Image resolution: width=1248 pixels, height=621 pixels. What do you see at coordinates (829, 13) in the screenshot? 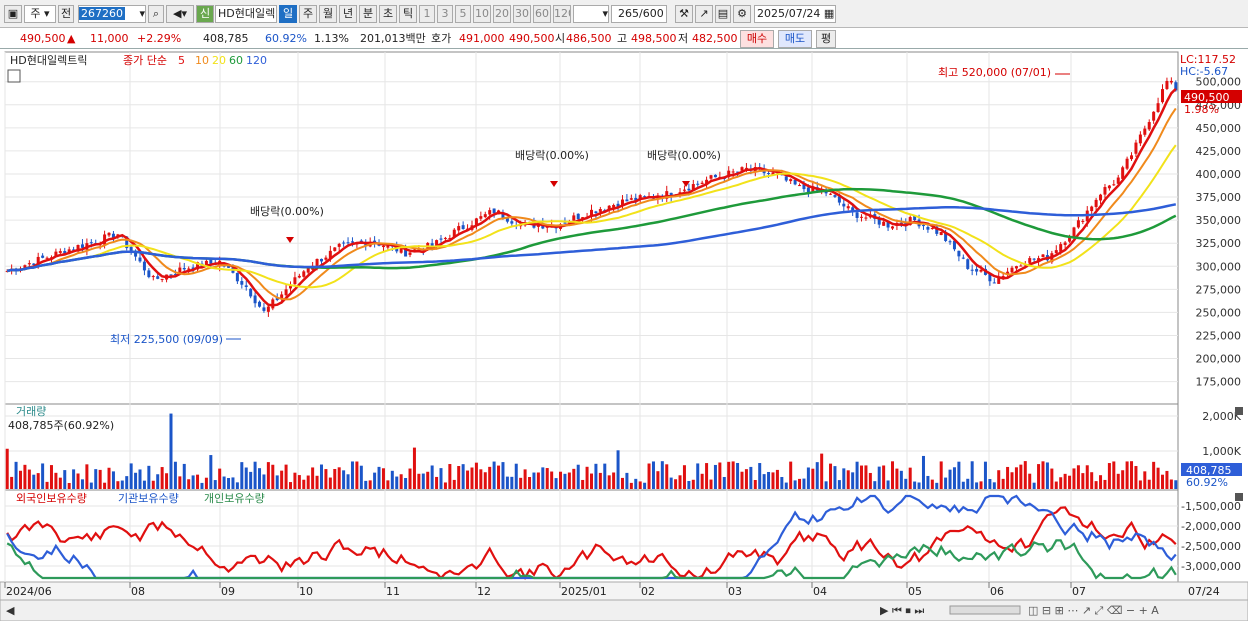
I see `calendar-icon: ▦` at bounding box center [829, 13].